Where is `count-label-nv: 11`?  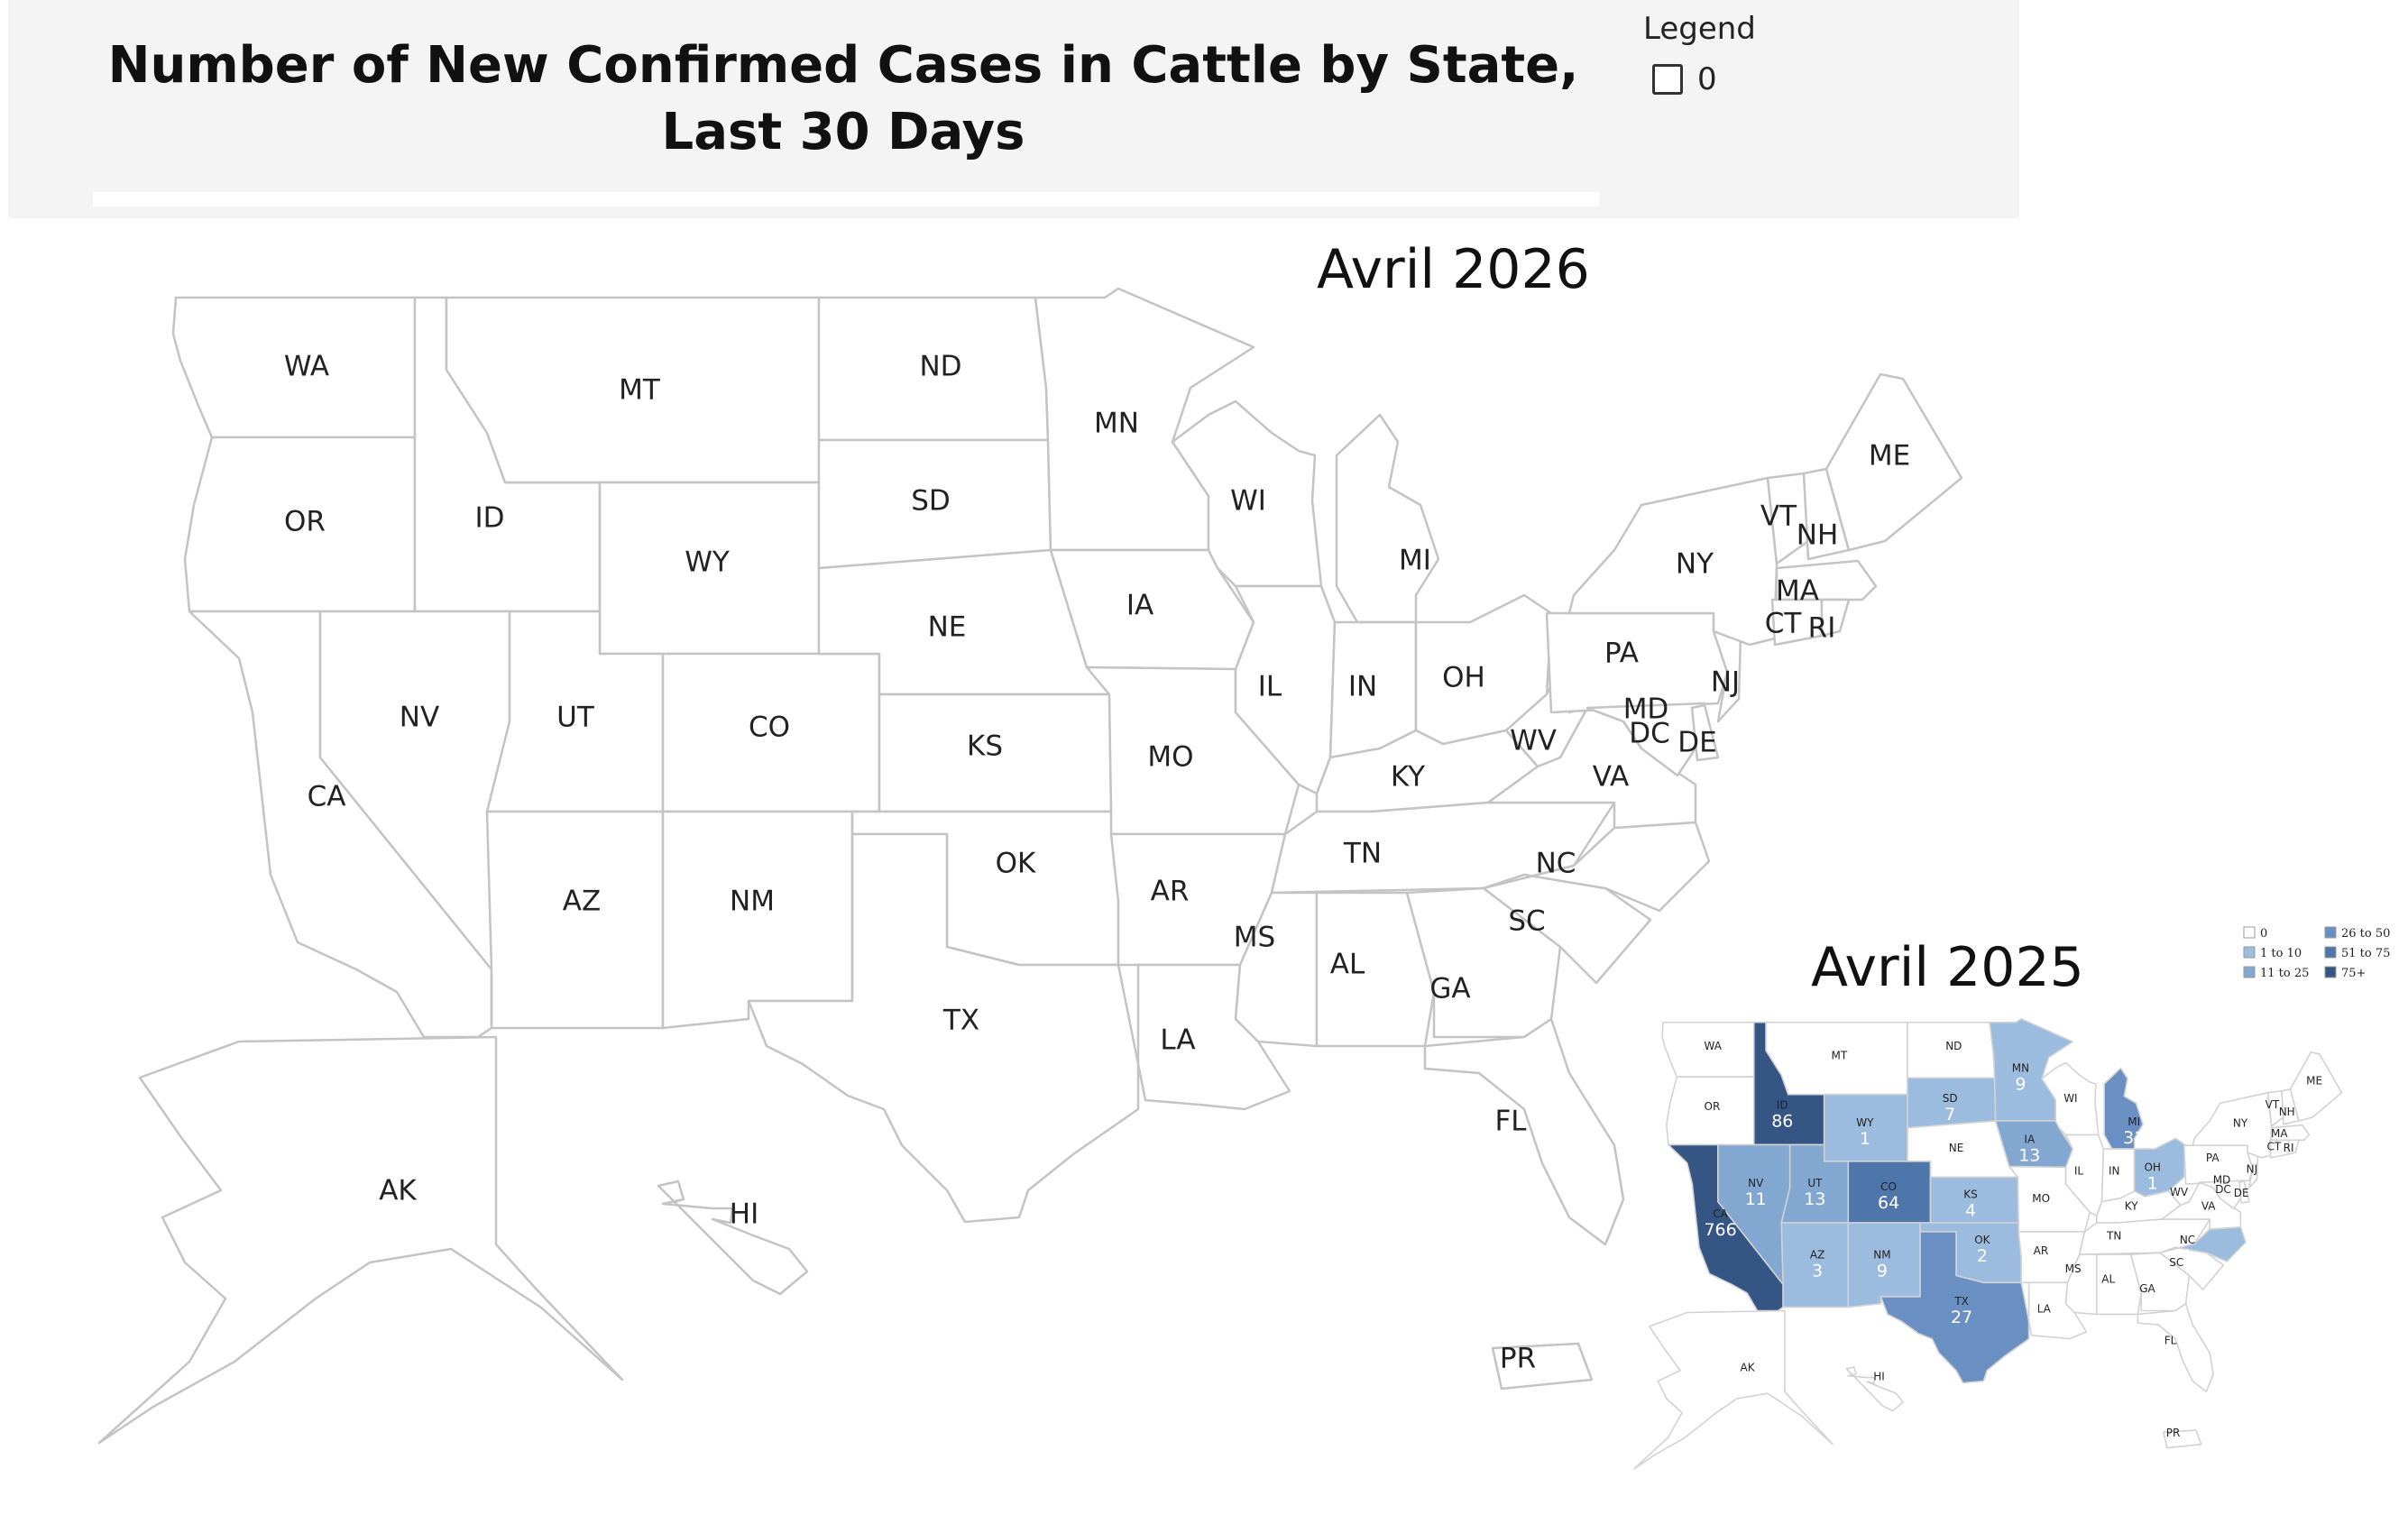
count-label-nv: 11 is located at coordinates (1756, 1199).